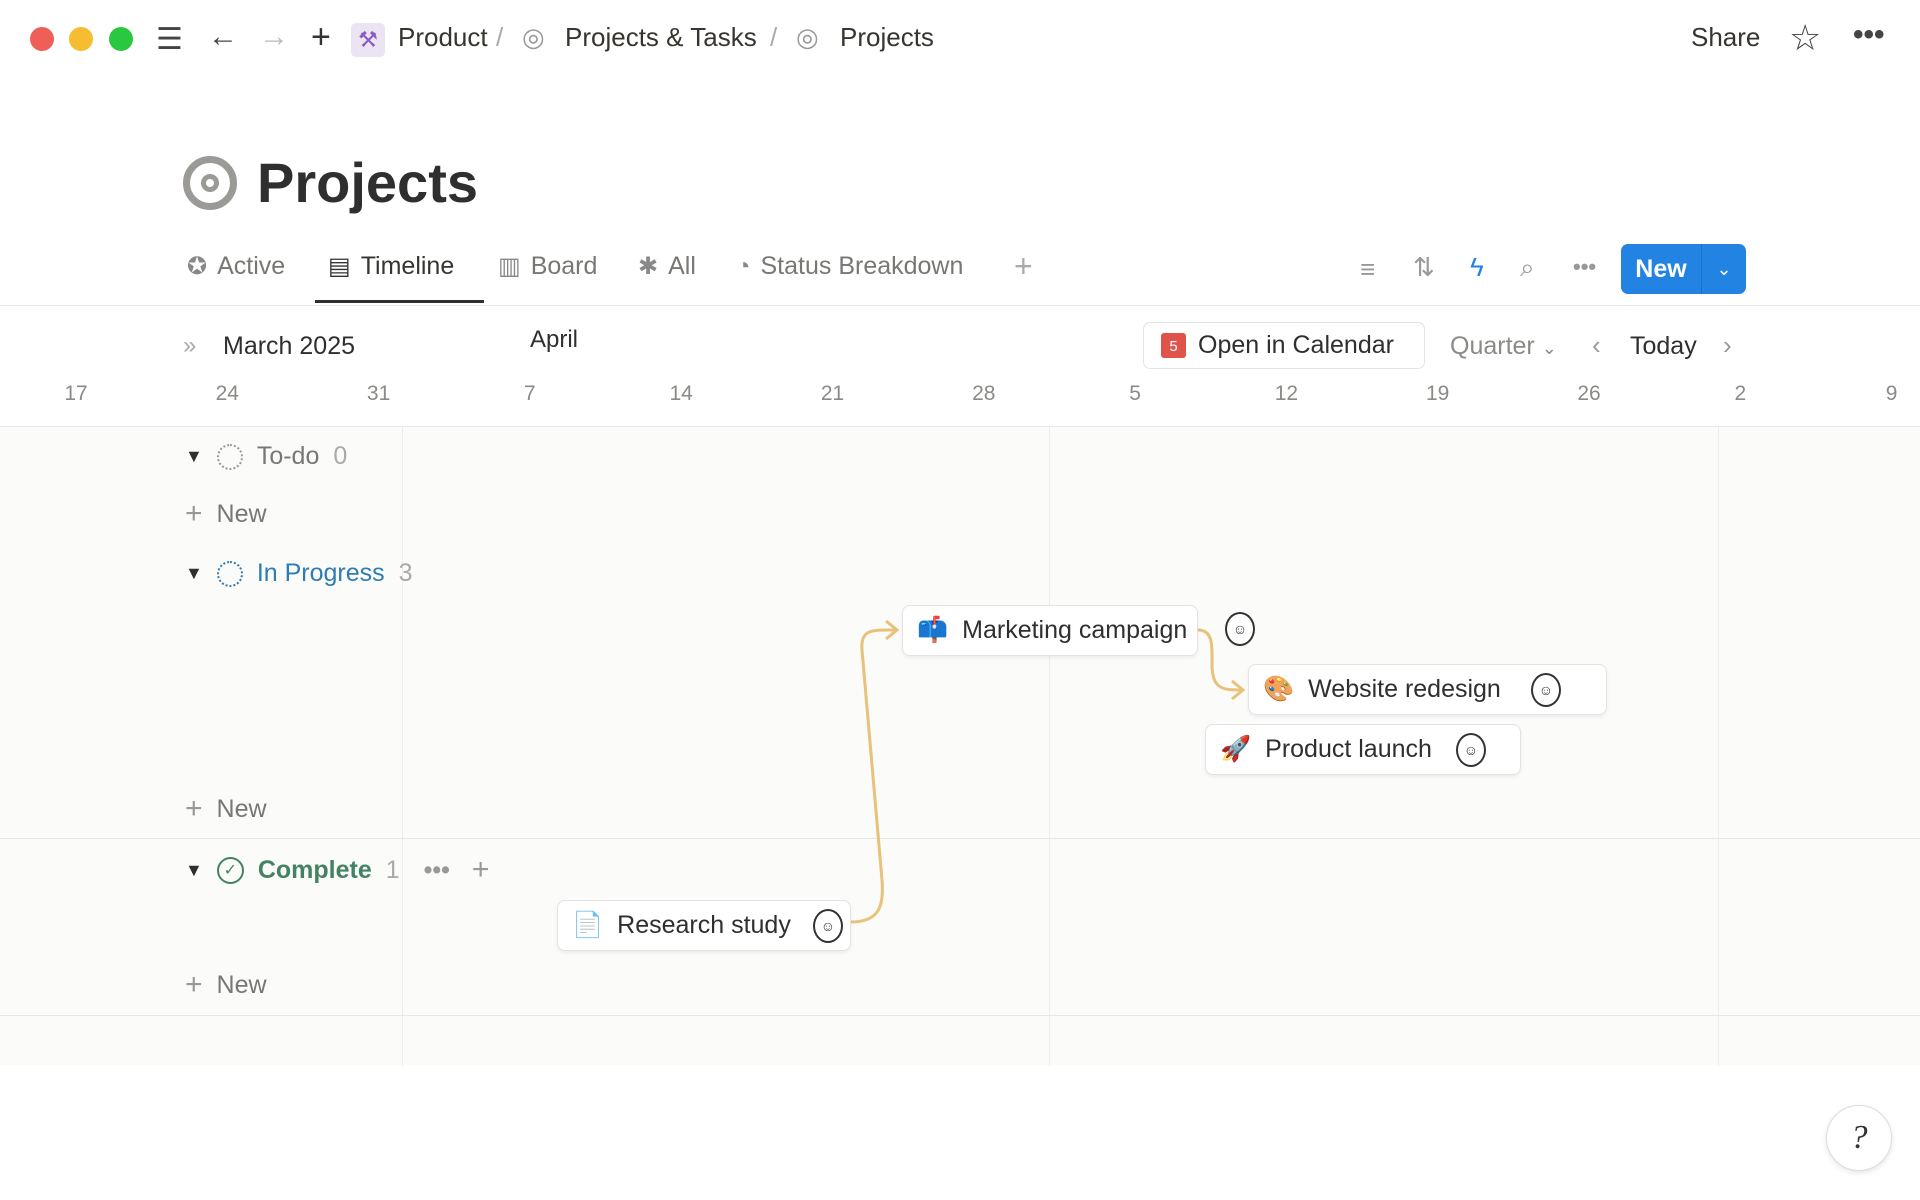 This screenshot has height=1200, width=1920. Describe the element at coordinates (1585, 266) in the screenshot. I see `view-more-icon: •••` at that location.